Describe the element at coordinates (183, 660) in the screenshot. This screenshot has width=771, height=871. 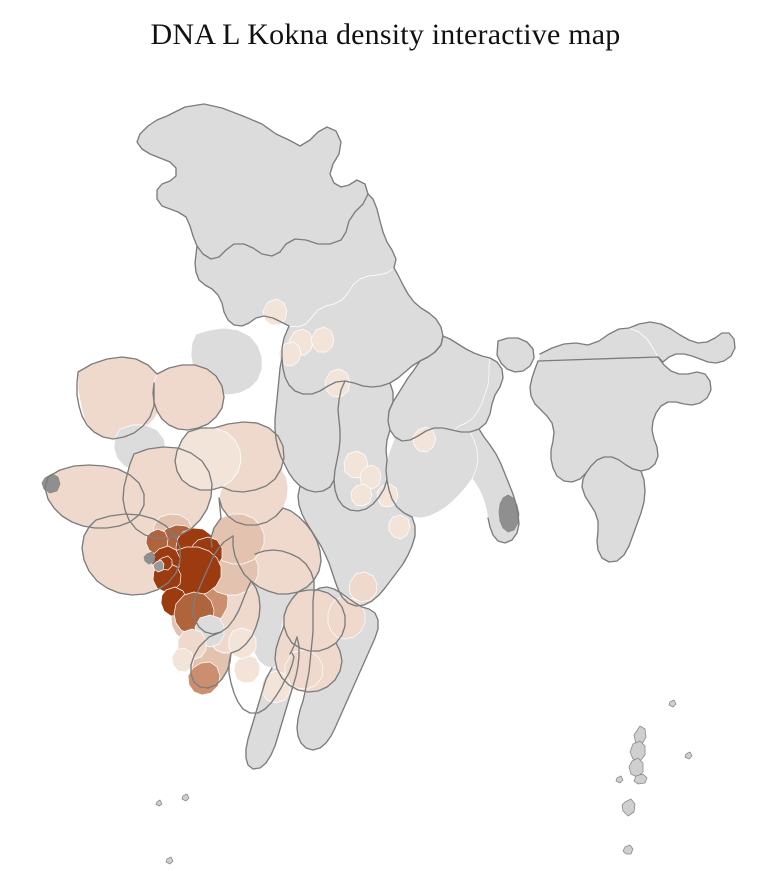
I see `region-konkan-south-pale` at that location.